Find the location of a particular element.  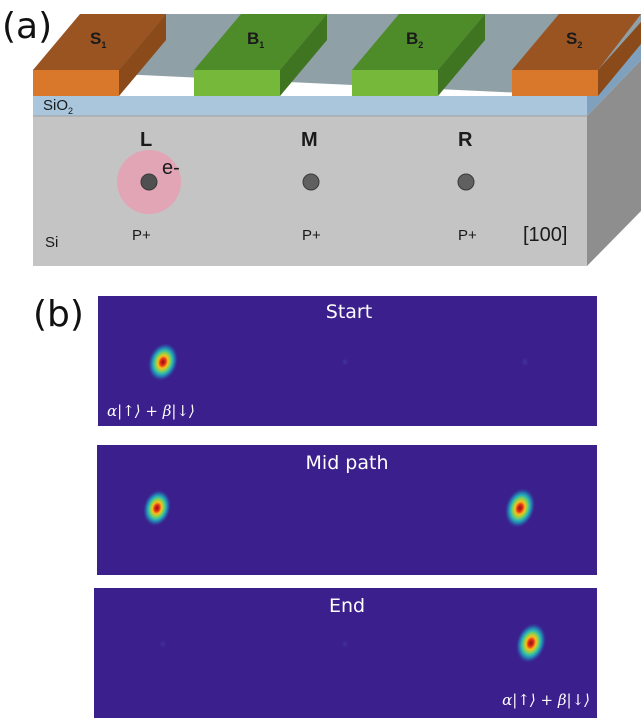

gate-b2-label: B2 is located at coordinates (414, 39).